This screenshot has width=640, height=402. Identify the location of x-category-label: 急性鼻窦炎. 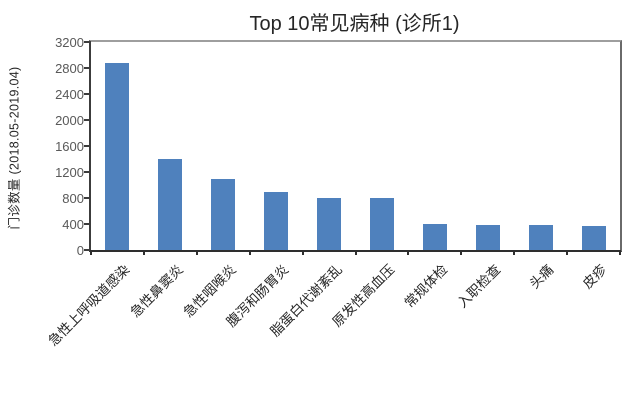
(156, 291).